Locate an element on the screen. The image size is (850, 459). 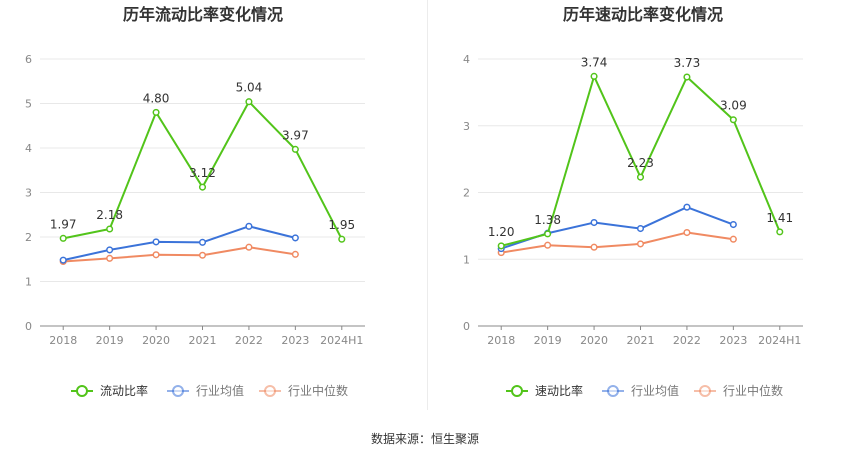
data-label: 1.41 is located at coordinates (779, 218).